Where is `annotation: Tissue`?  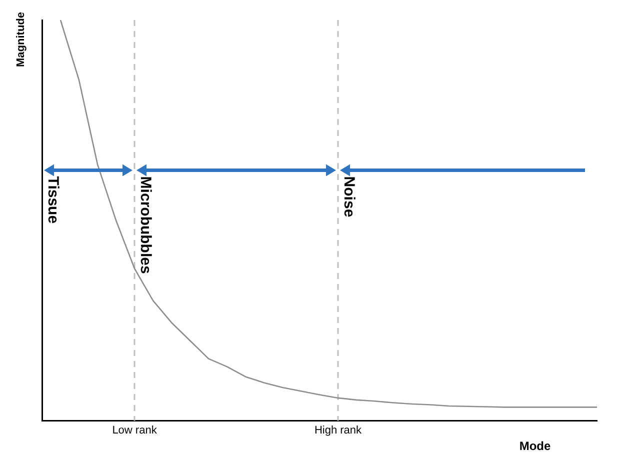 annotation: Tissue is located at coordinates (53, 200).